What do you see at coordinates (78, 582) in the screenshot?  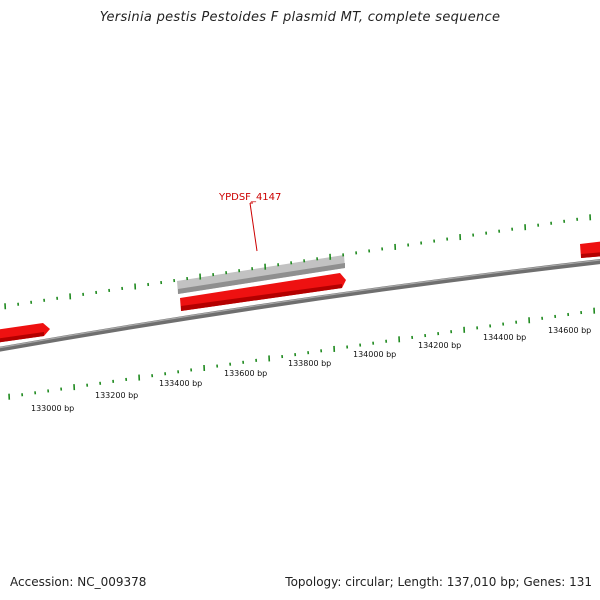 I see `accession-label: Accession: NC_009378` at bounding box center [78, 582].